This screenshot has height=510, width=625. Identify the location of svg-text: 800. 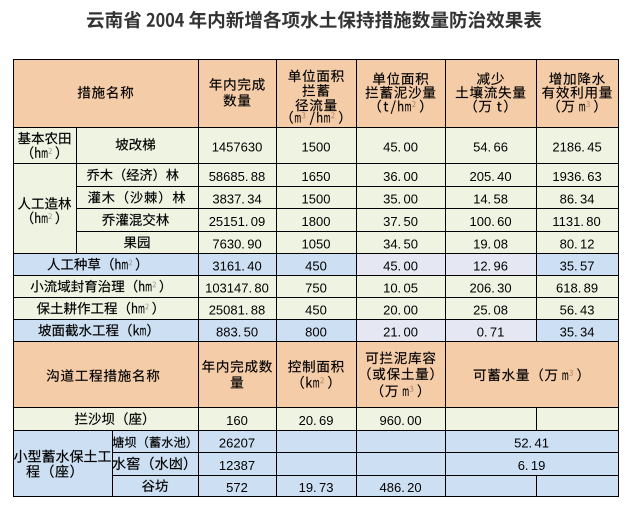
(316, 331).